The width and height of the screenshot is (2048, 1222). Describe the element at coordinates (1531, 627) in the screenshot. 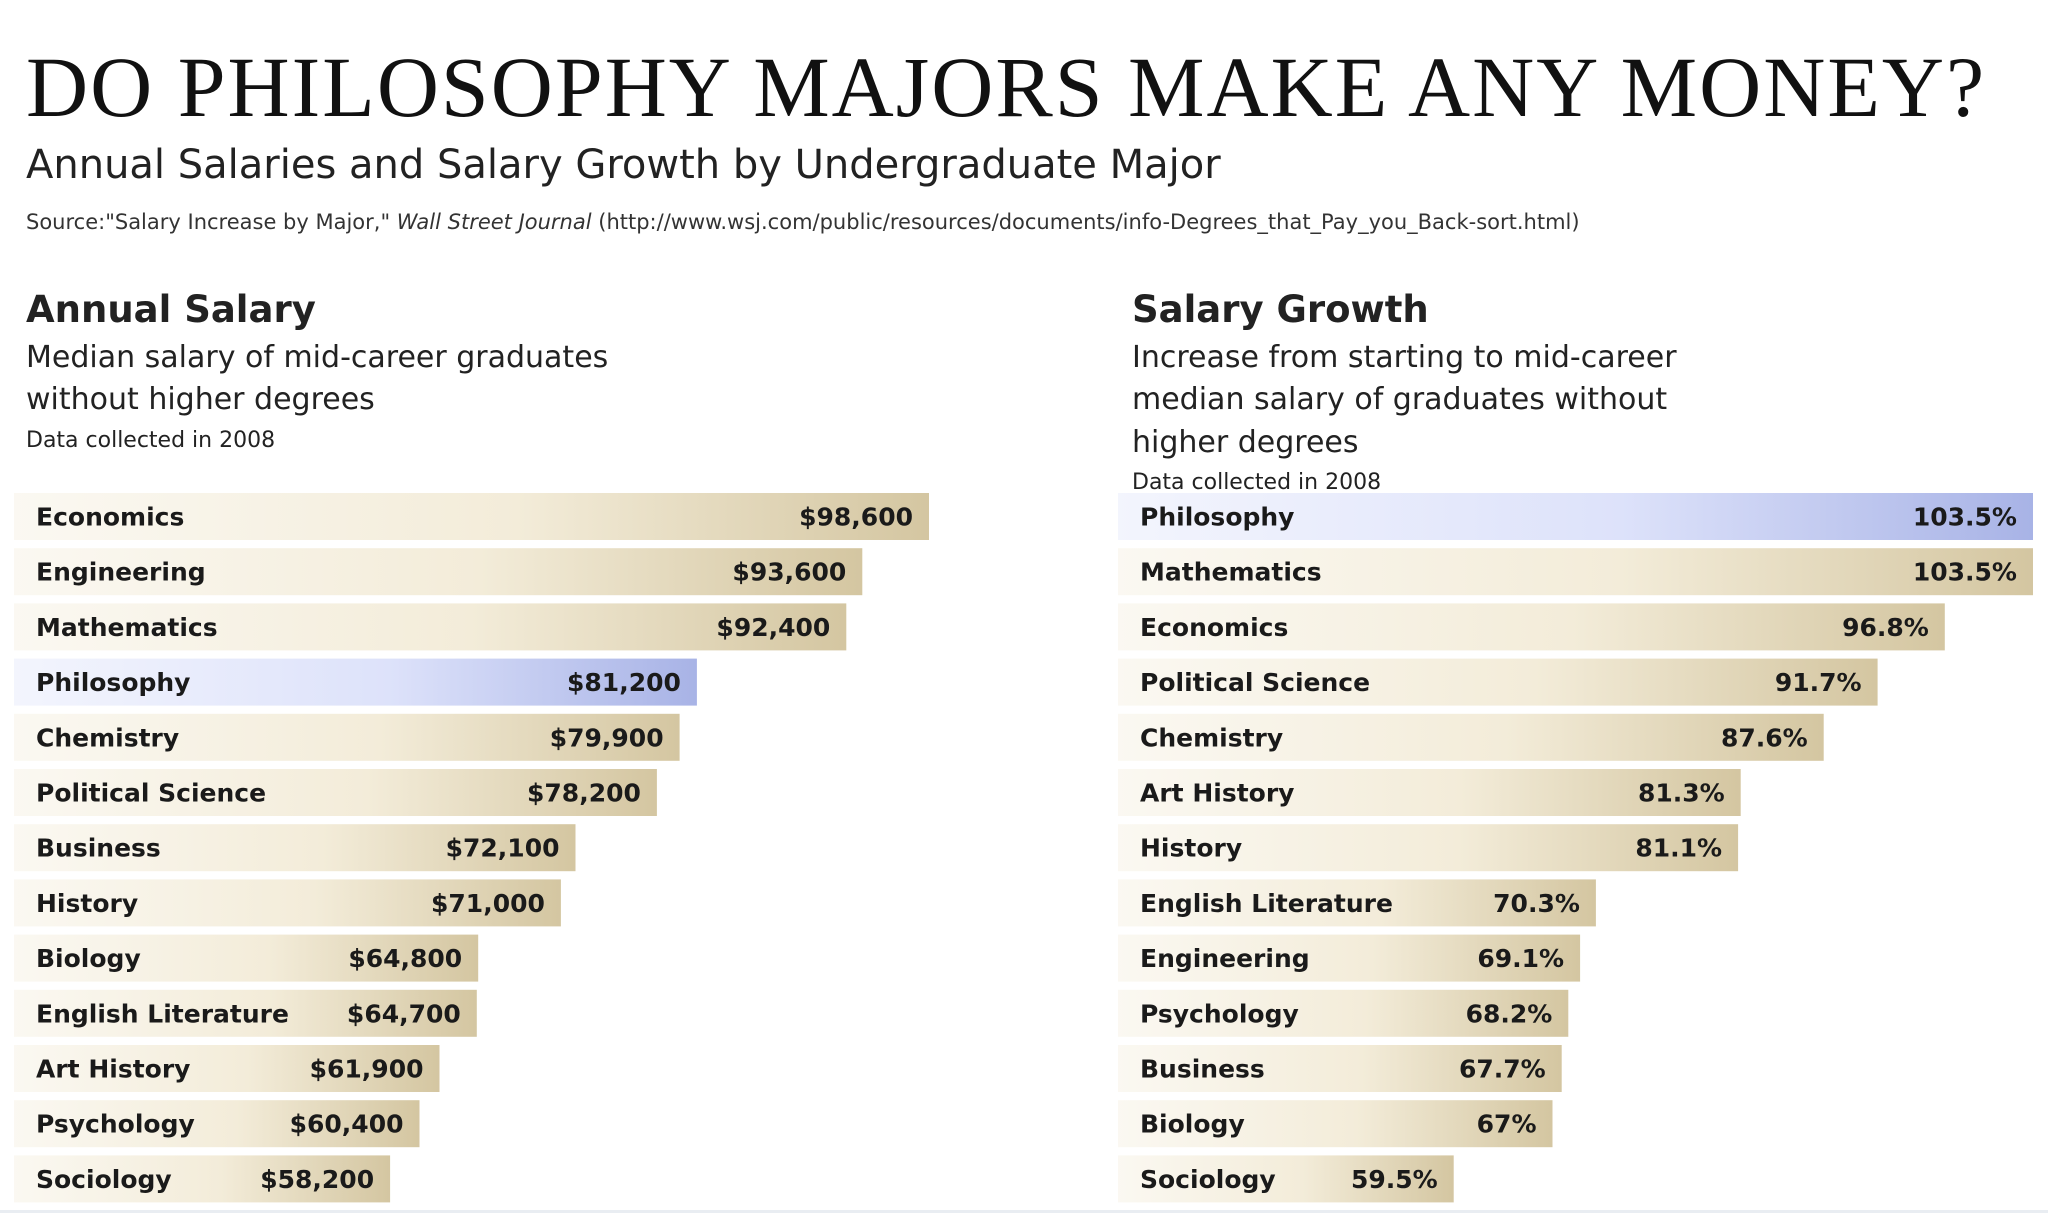

I see `growth-bar-economics` at that location.